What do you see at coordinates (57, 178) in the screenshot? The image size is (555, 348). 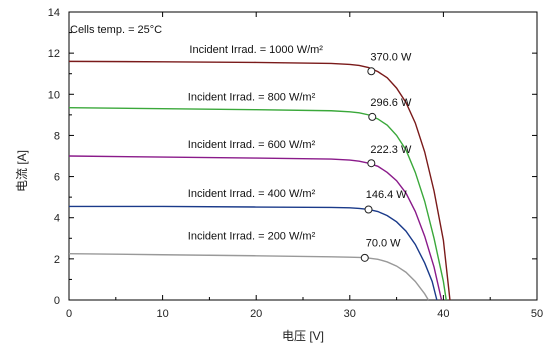 I see `y-tick-label: 6` at bounding box center [57, 178].